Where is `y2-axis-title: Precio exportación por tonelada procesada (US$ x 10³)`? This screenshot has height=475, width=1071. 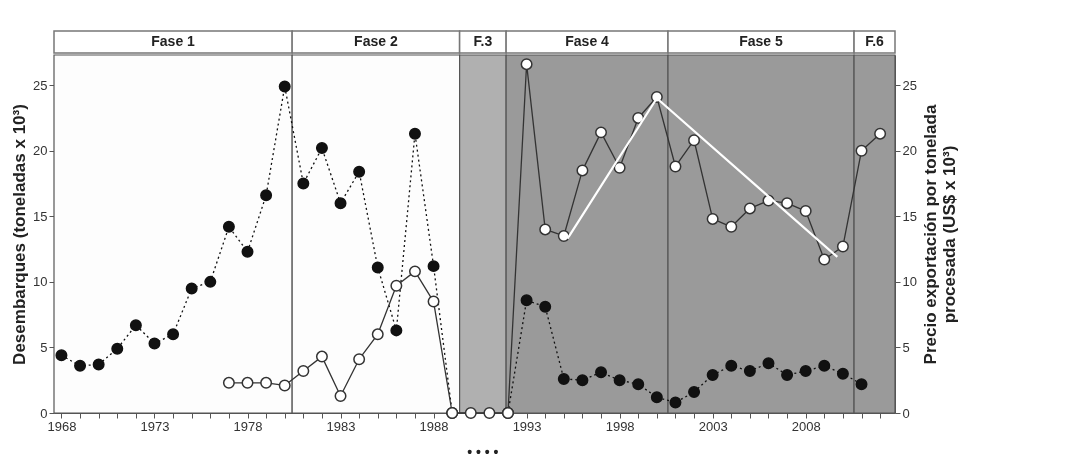 y2-axis-title: Precio exportación por tonelada procesada (US$ x 10³) is located at coordinates (939, 234).